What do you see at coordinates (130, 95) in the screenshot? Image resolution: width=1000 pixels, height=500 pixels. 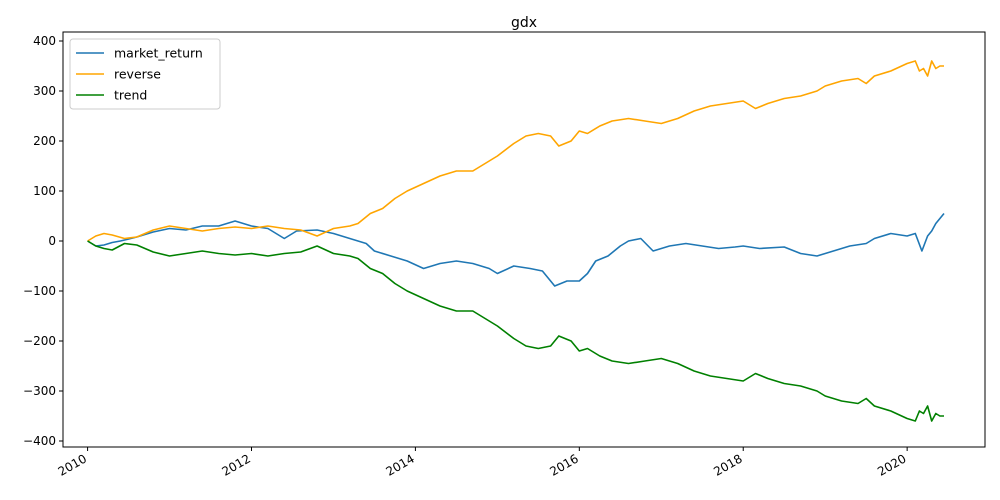 I see `legend-label-trend: trend` at bounding box center [130, 95].